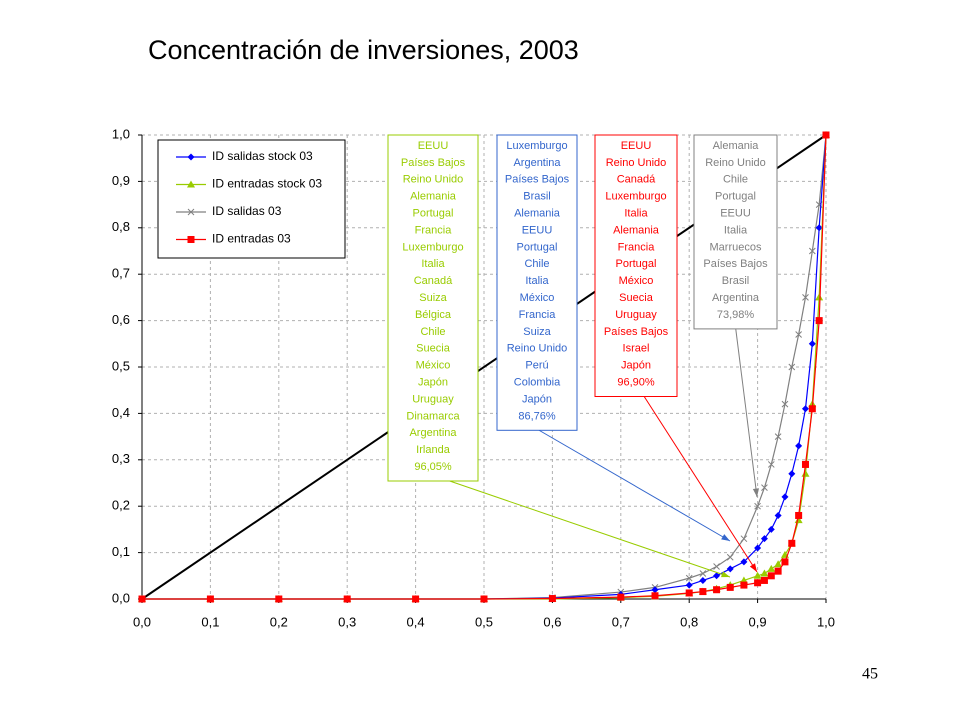 This screenshot has height=725, width=960. Describe the element at coordinates (735, 264) in the screenshot. I see `annotation-text: Países Bajos` at that location.